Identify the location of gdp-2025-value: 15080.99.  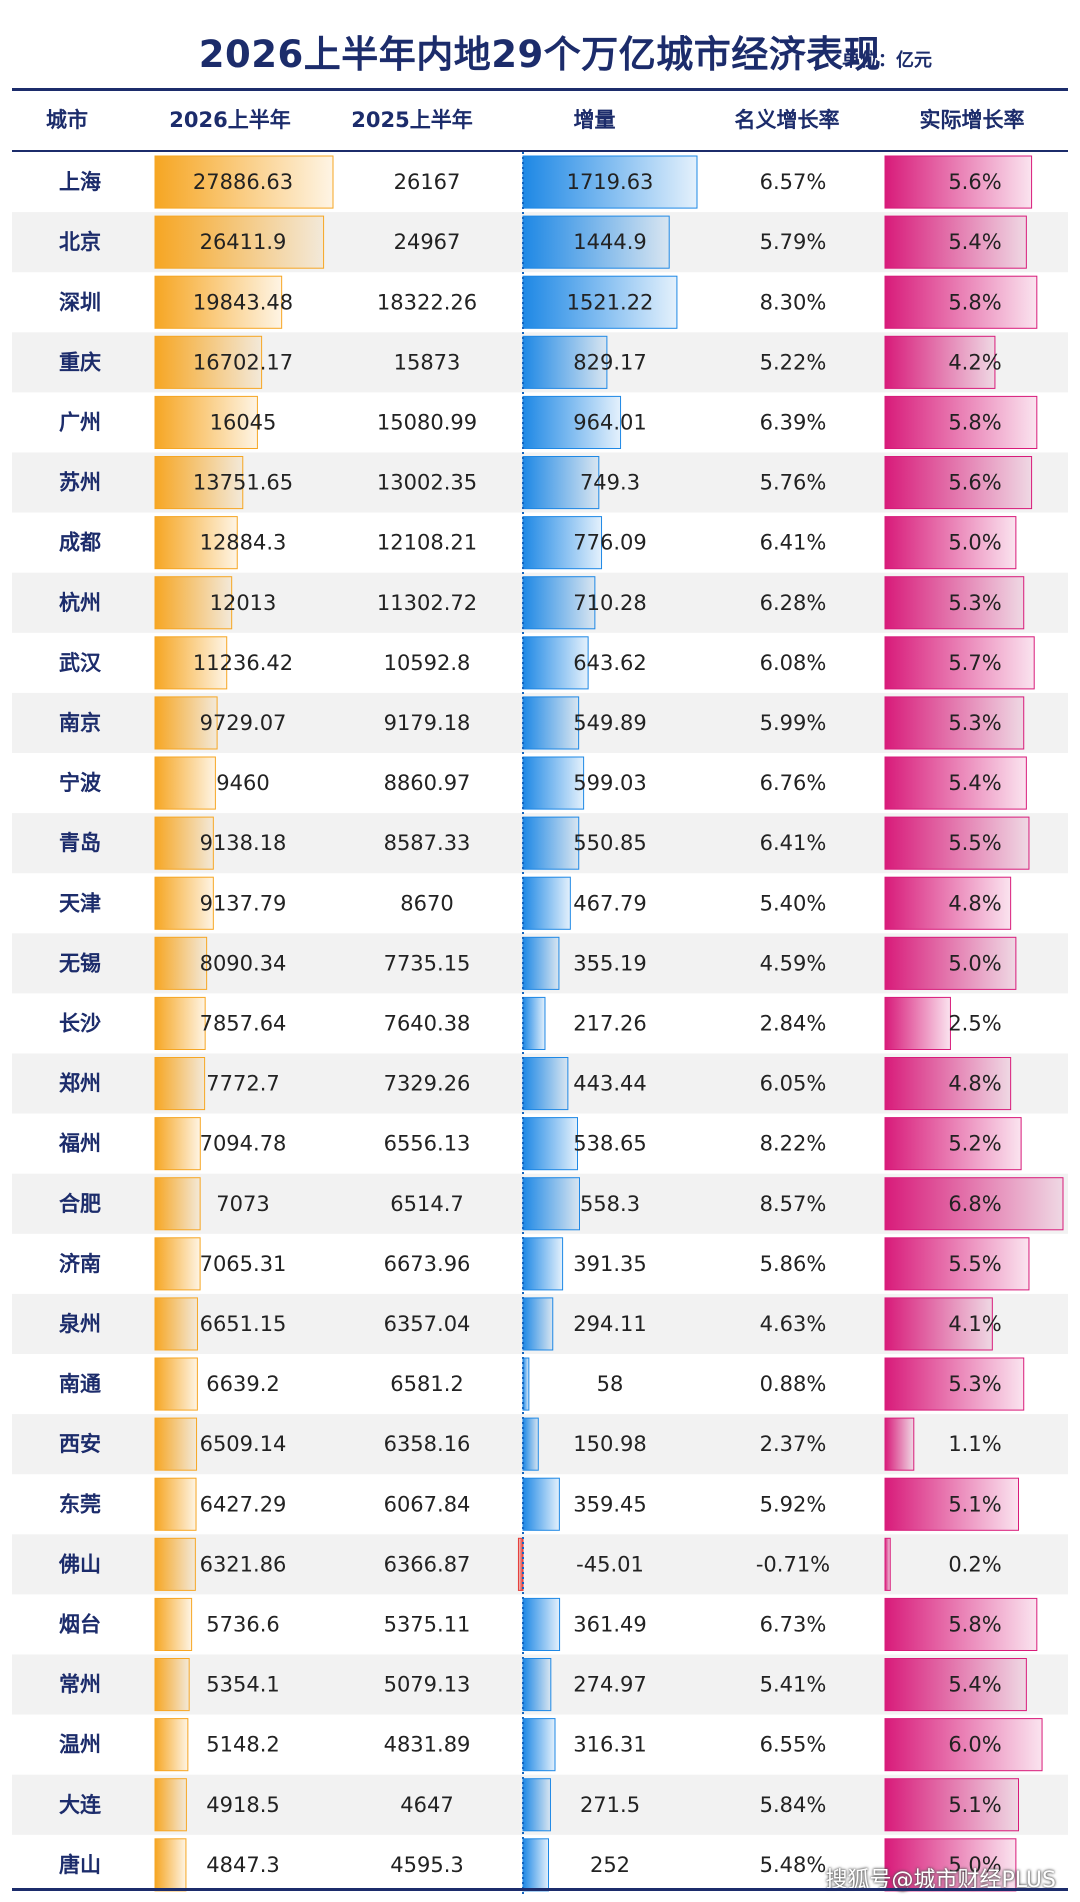
(427, 422).